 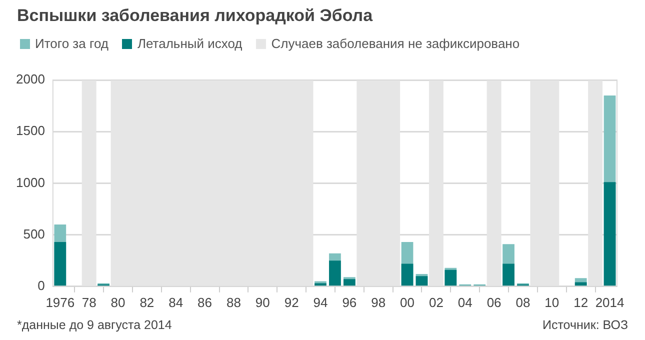 What do you see at coordinates (523, 302) in the screenshot?
I see `x-tick-label: 08` at bounding box center [523, 302].